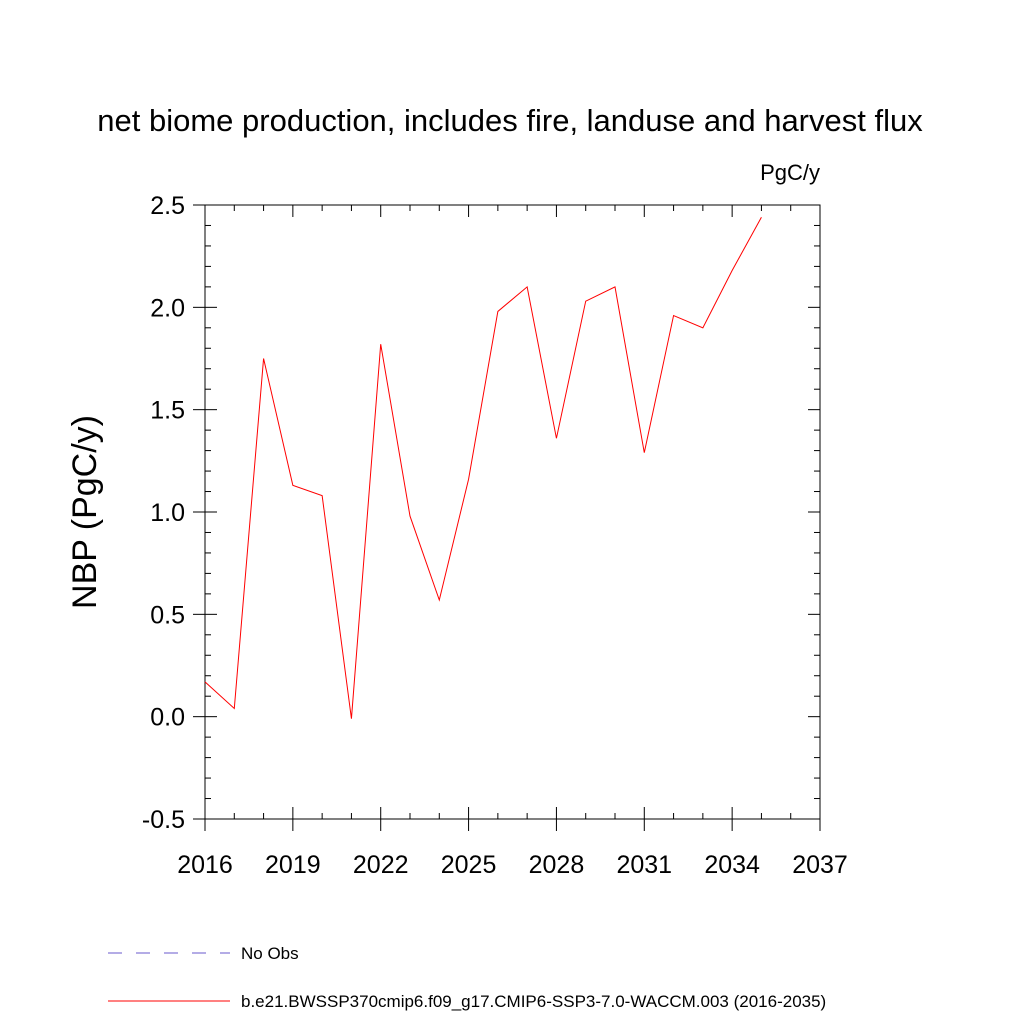  I want to click on y-tick-labels: -0.5 0.0 0.5 1.0 1.5 2.0 2.5, so click(163, 513).